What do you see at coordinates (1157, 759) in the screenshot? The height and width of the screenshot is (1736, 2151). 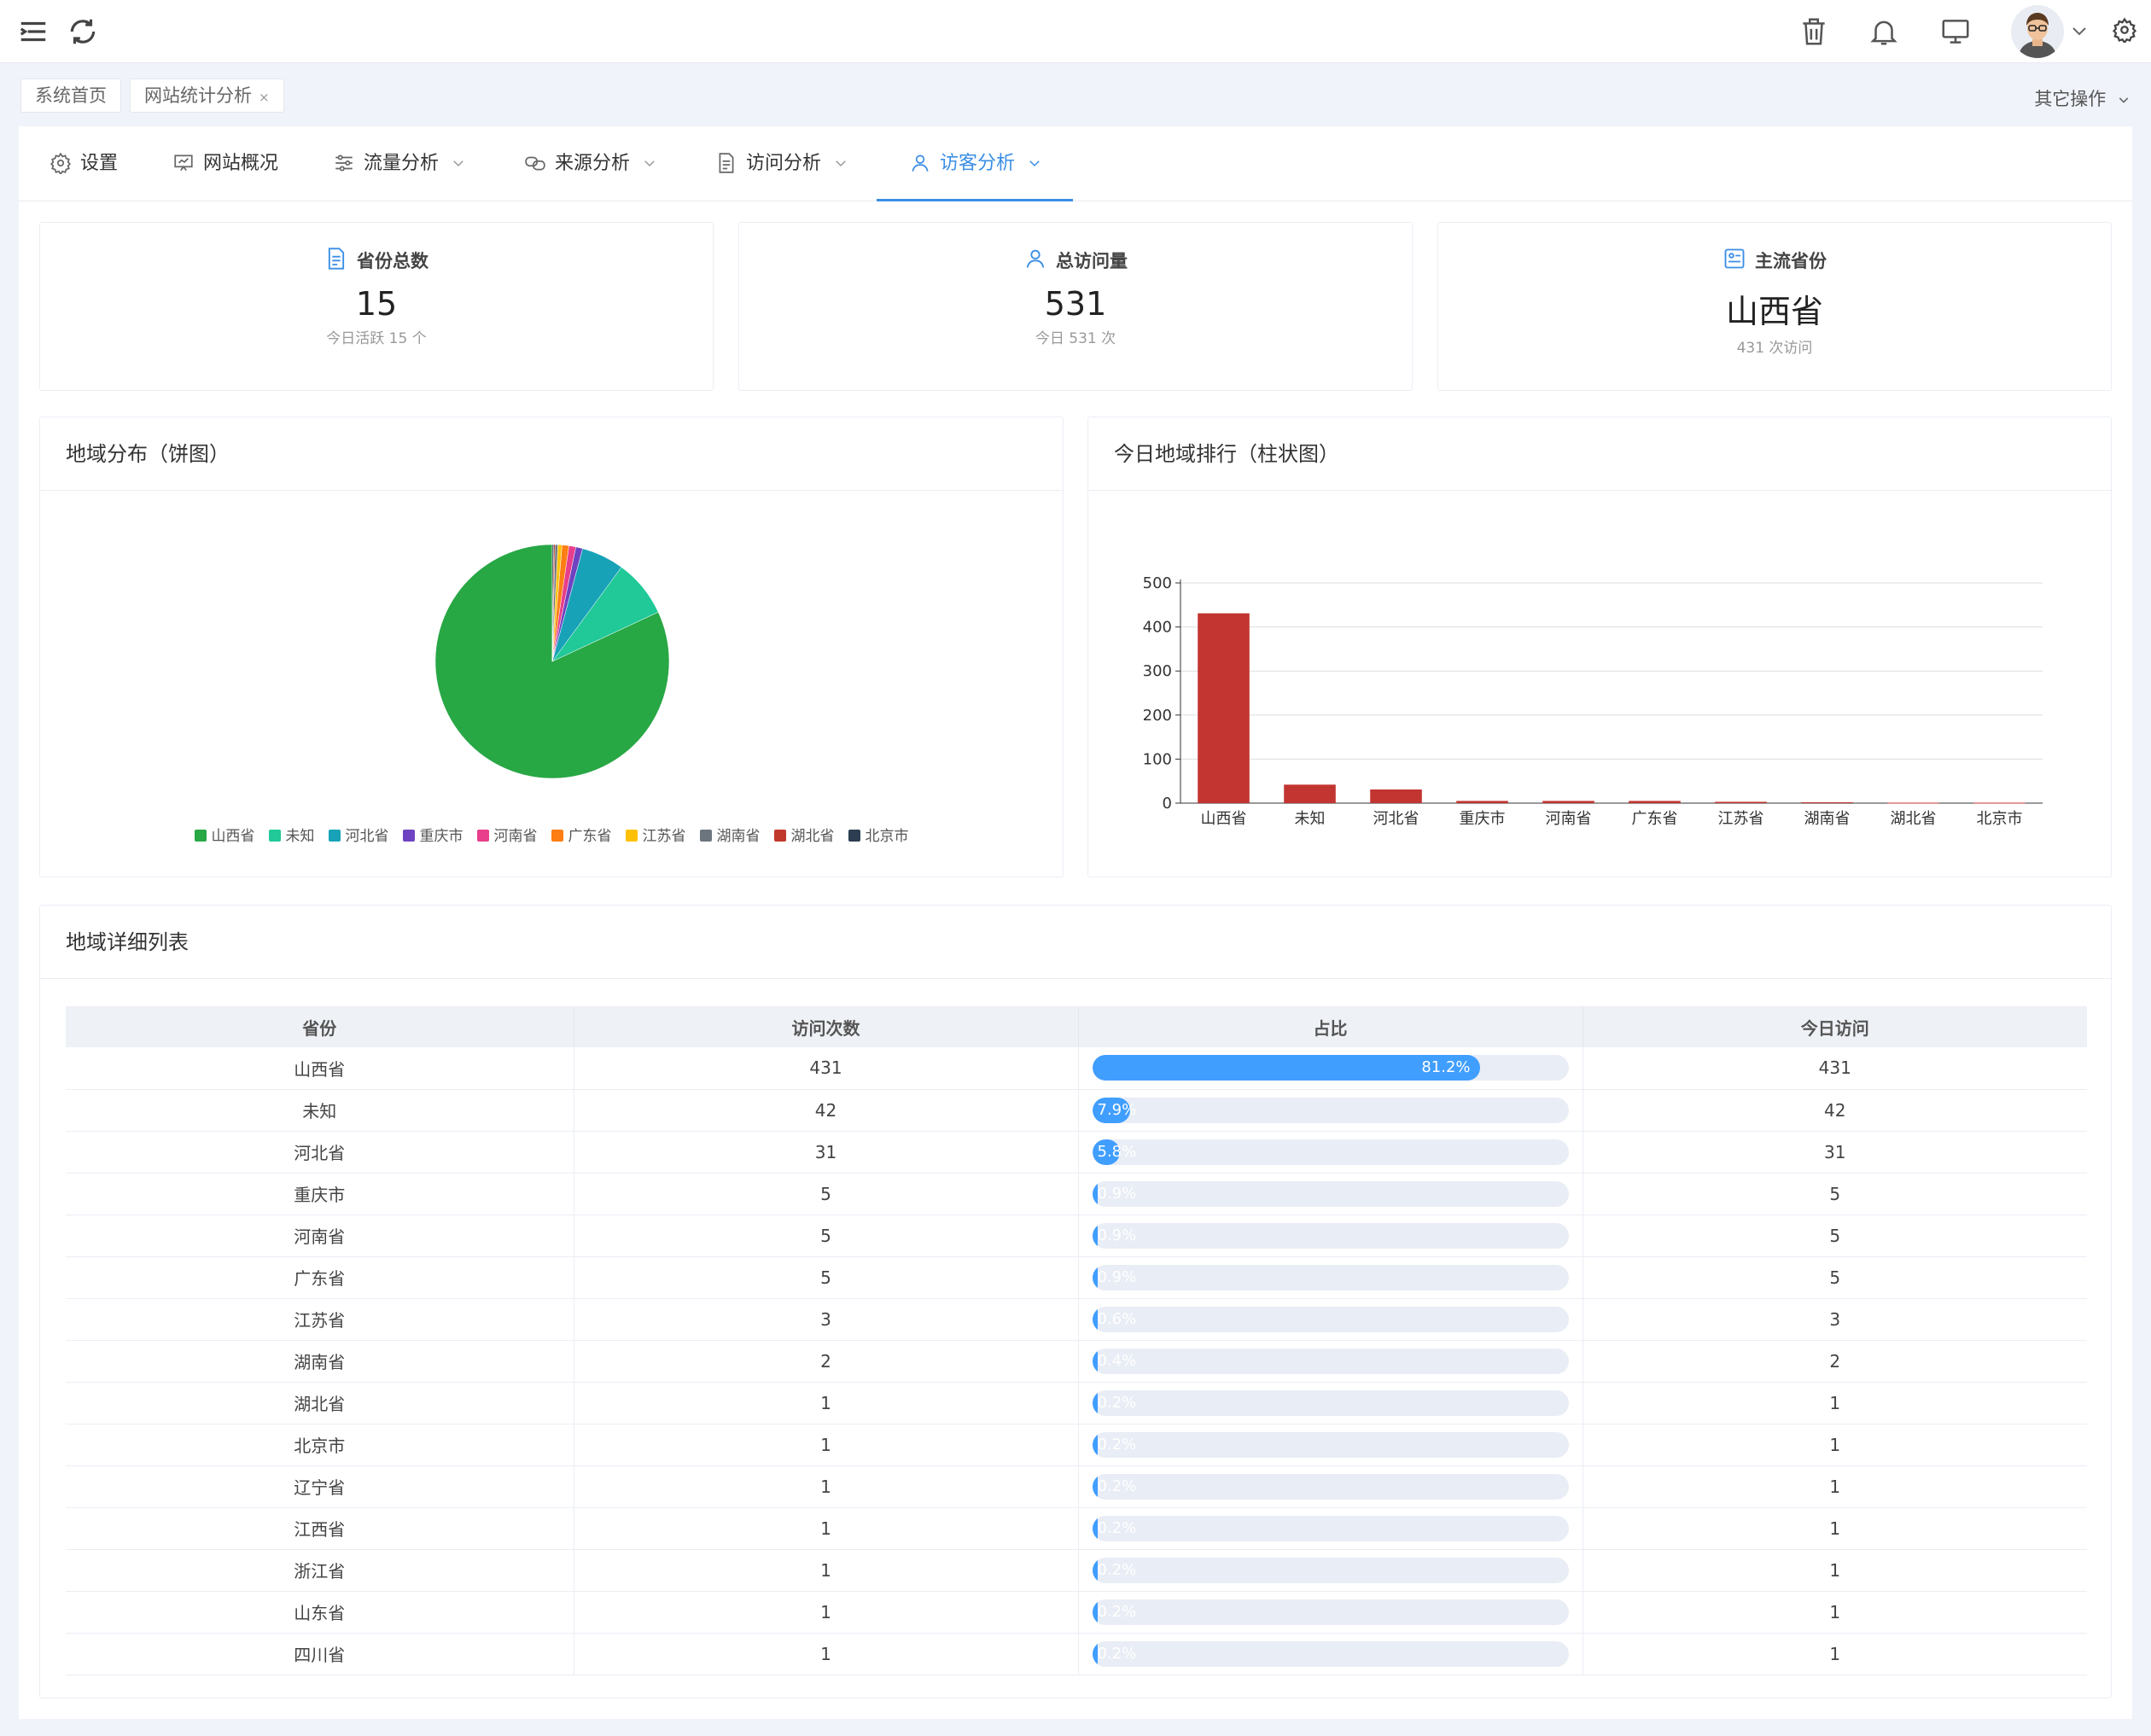 I see `y-tick-label: 100` at bounding box center [1157, 759].